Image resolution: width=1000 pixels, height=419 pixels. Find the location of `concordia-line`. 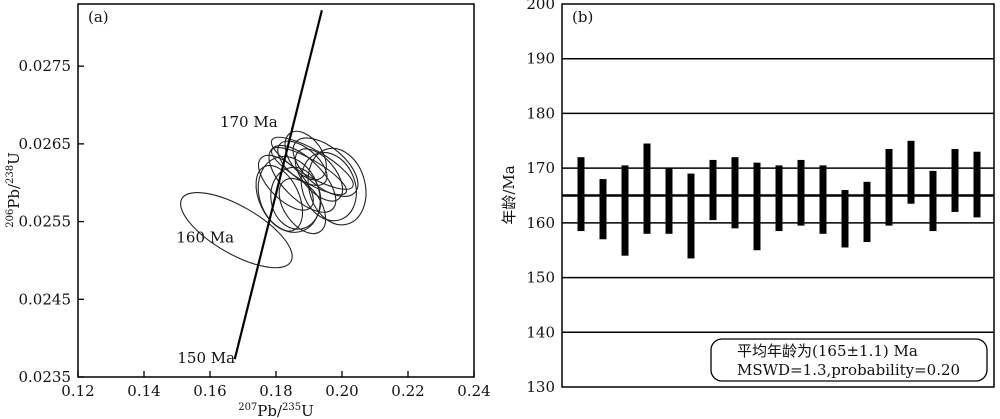

concordia-line is located at coordinates (278, 184).